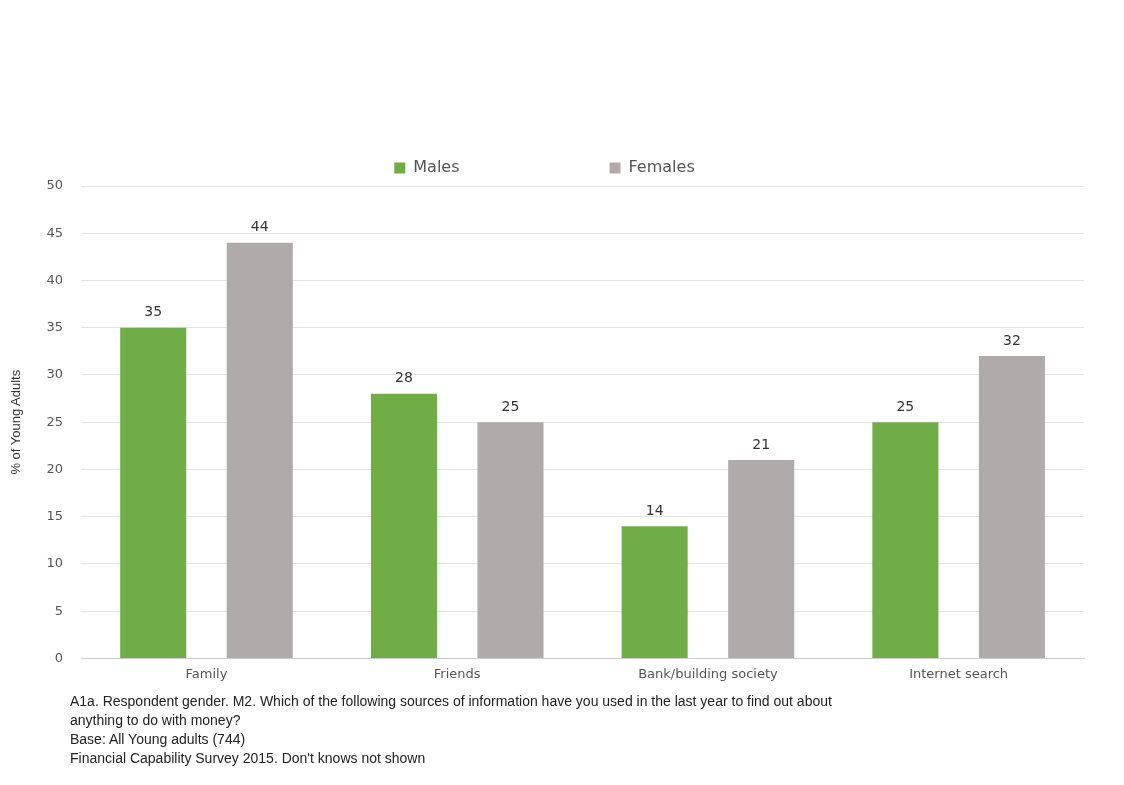  I want to click on y-tick-label: 45, so click(55, 232).